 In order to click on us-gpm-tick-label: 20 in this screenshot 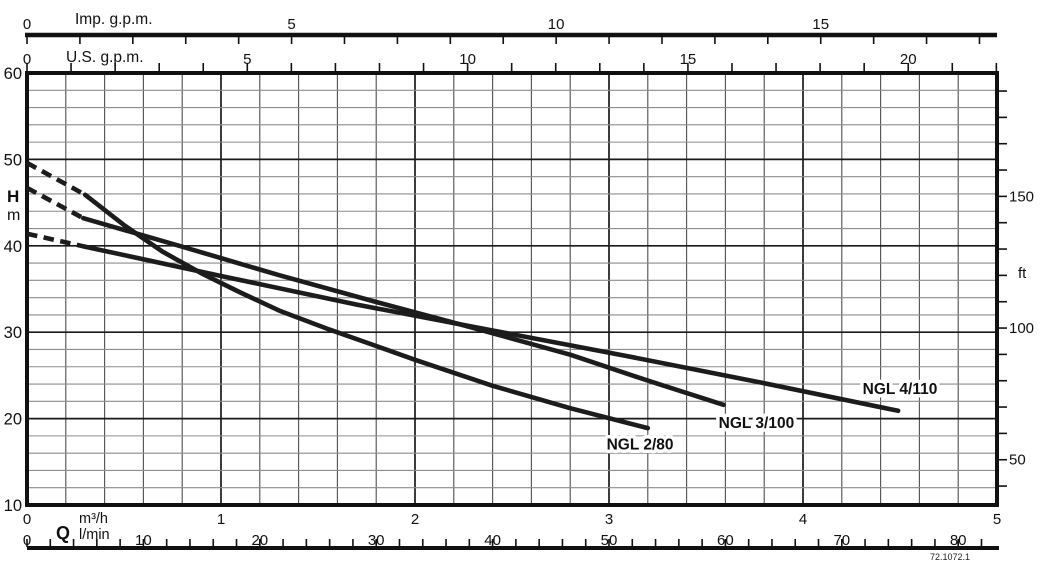, I will do `click(908, 59)`.